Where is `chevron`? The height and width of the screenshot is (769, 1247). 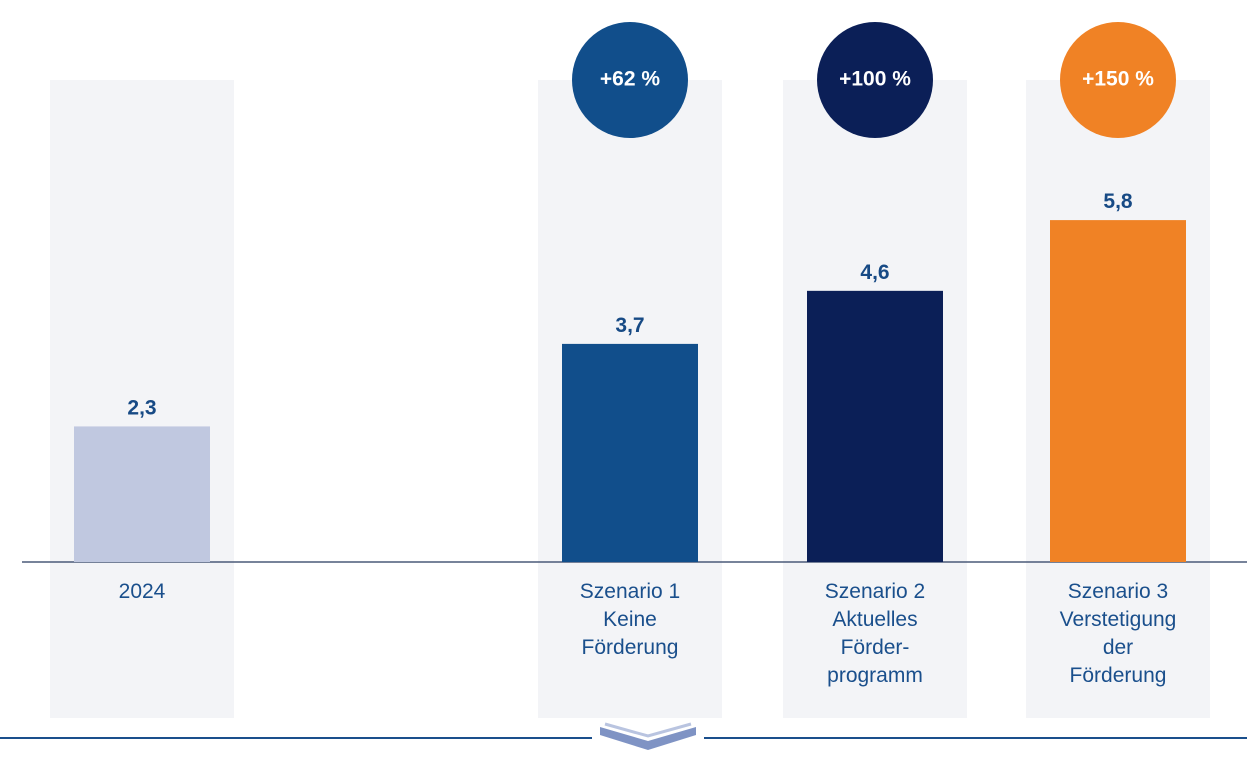 chevron is located at coordinates (648, 738).